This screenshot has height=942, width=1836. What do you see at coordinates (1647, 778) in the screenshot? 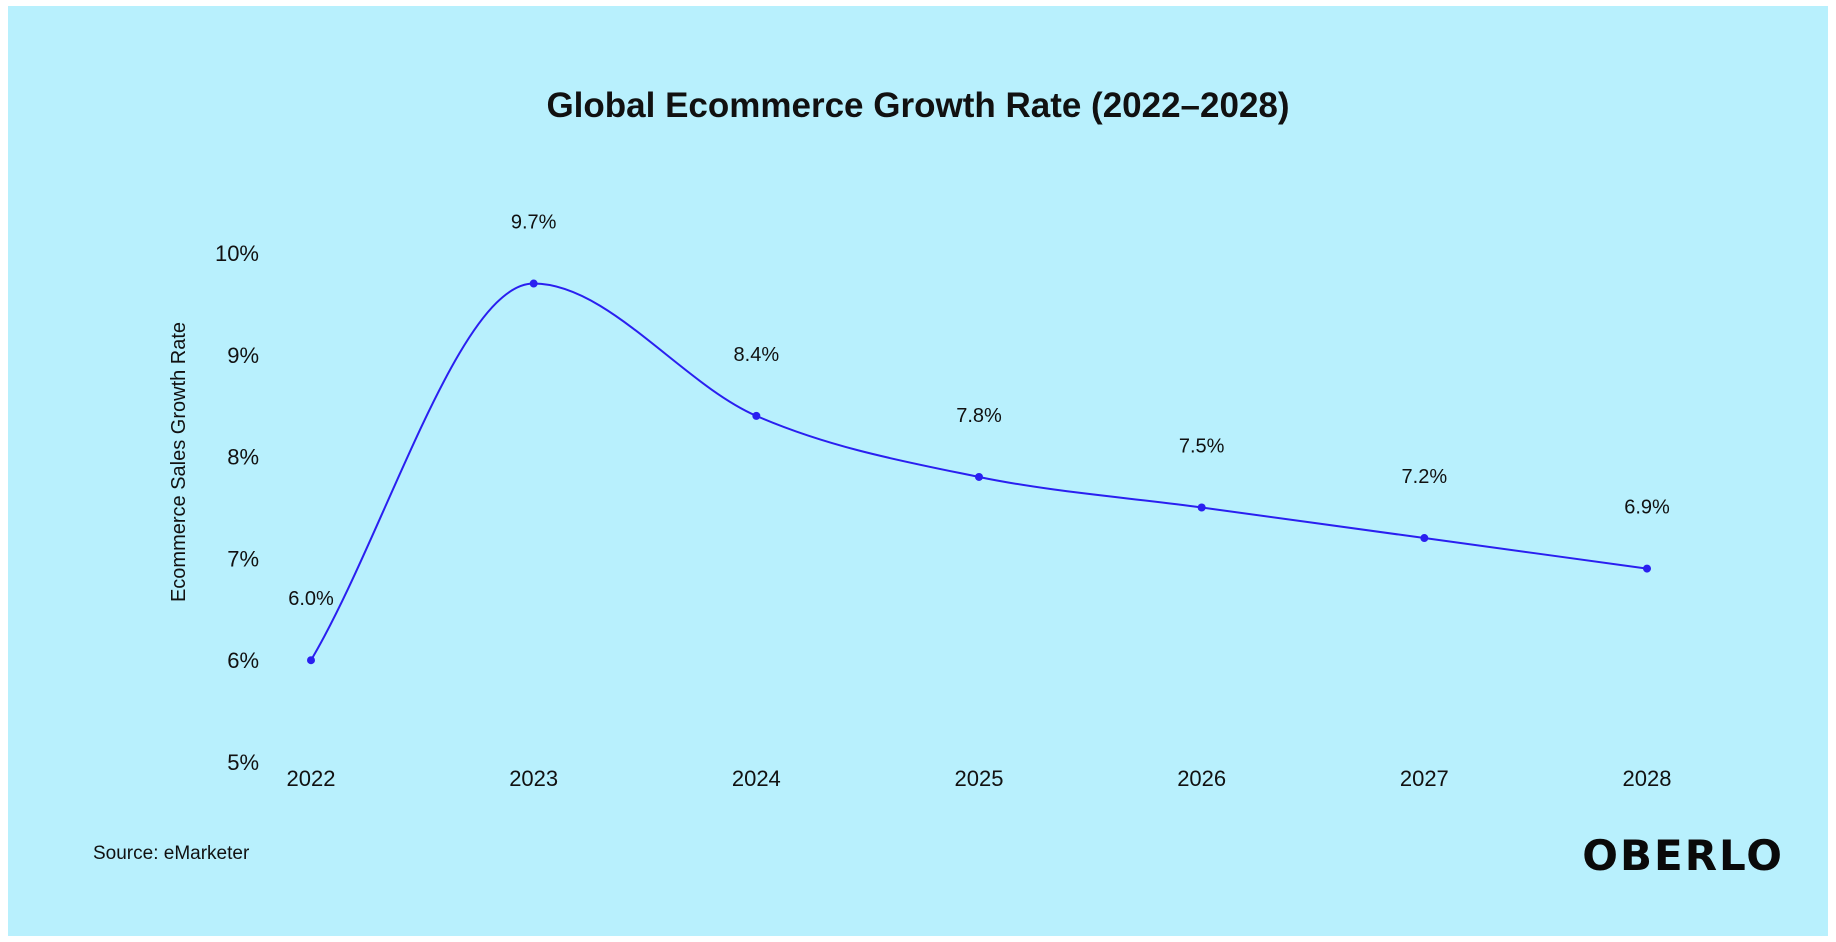
I see `x-tick-label: 2028` at bounding box center [1647, 778].